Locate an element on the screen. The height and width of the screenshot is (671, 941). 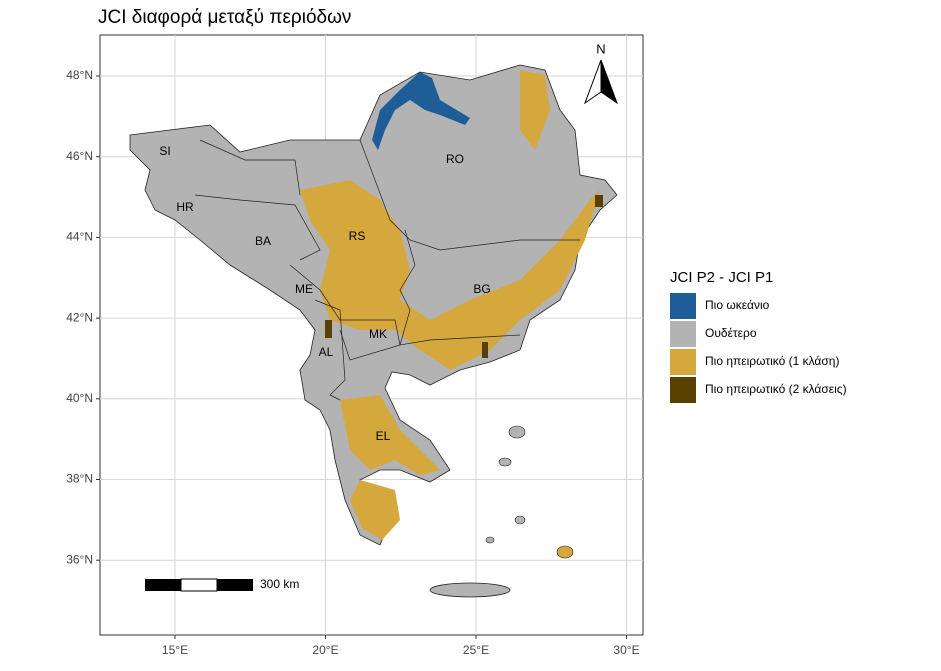
country-label: RO is located at coordinates (455, 159).